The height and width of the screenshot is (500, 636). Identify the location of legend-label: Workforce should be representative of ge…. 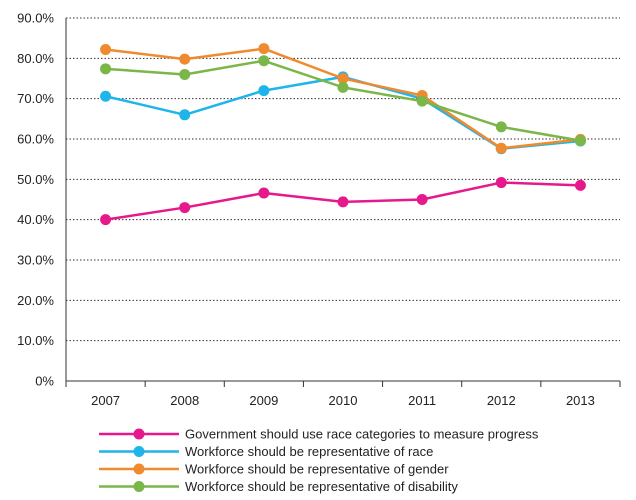
(317, 469).